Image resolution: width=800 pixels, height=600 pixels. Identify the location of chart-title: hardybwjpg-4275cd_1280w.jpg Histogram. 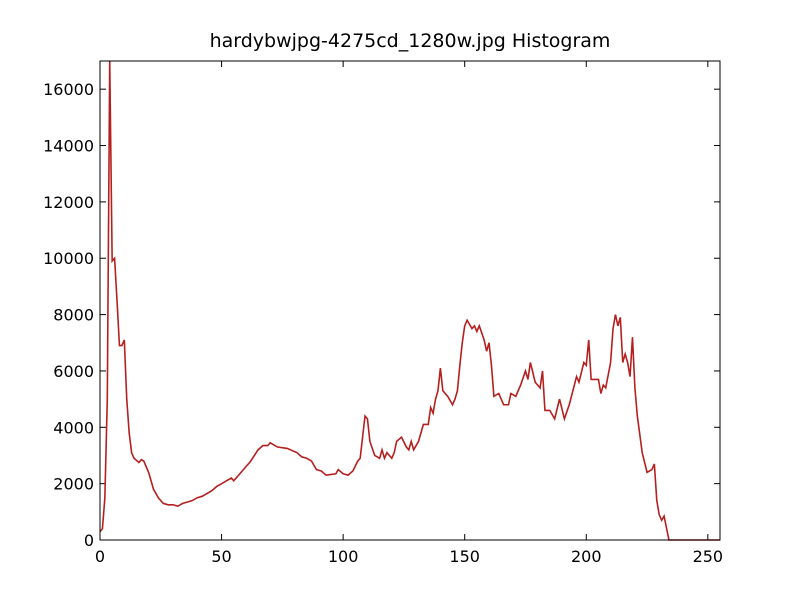
(410, 41).